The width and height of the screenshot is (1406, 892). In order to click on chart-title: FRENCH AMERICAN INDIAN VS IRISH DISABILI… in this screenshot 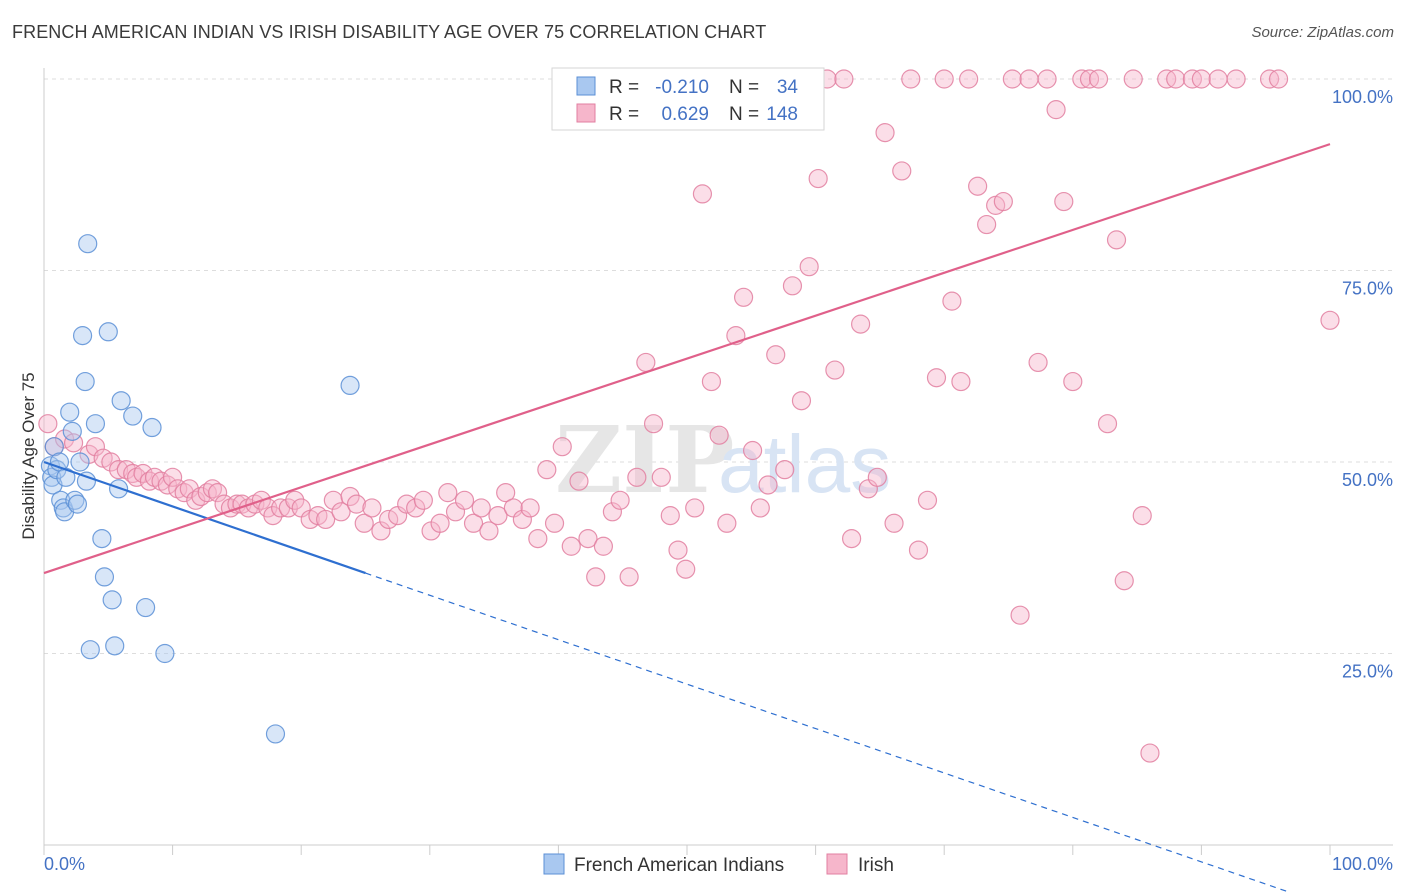, I will do `click(389, 32)`.